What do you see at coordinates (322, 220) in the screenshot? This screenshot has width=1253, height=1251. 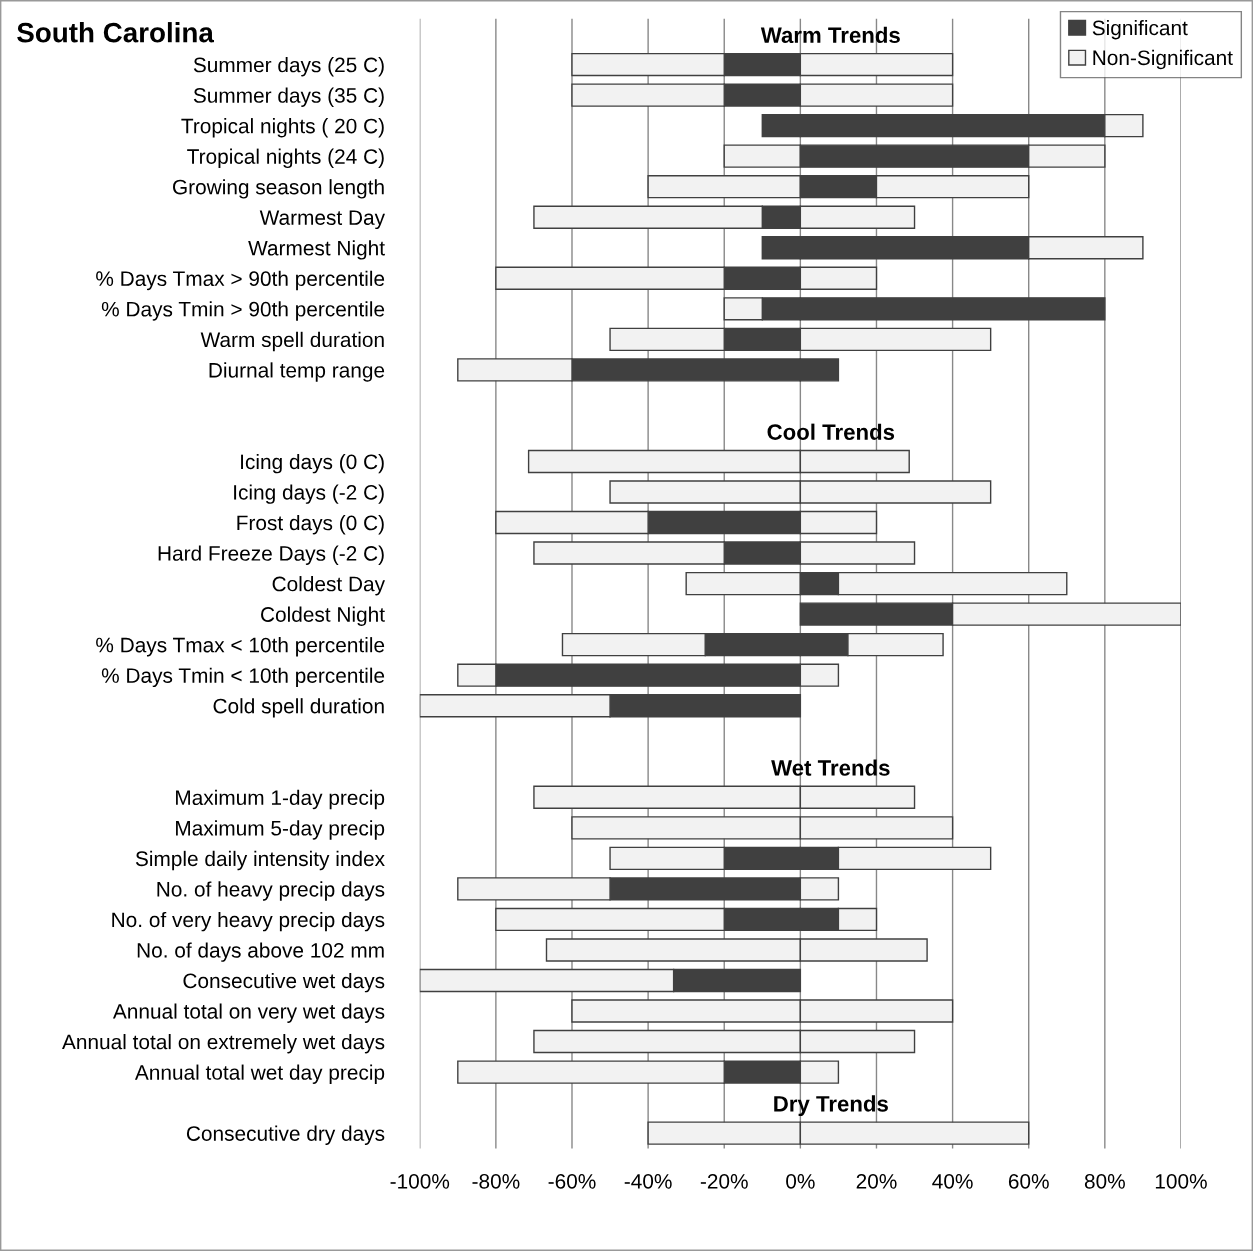 I see `y-tick-label: Warmest Day` at bounding box center [322, 220].